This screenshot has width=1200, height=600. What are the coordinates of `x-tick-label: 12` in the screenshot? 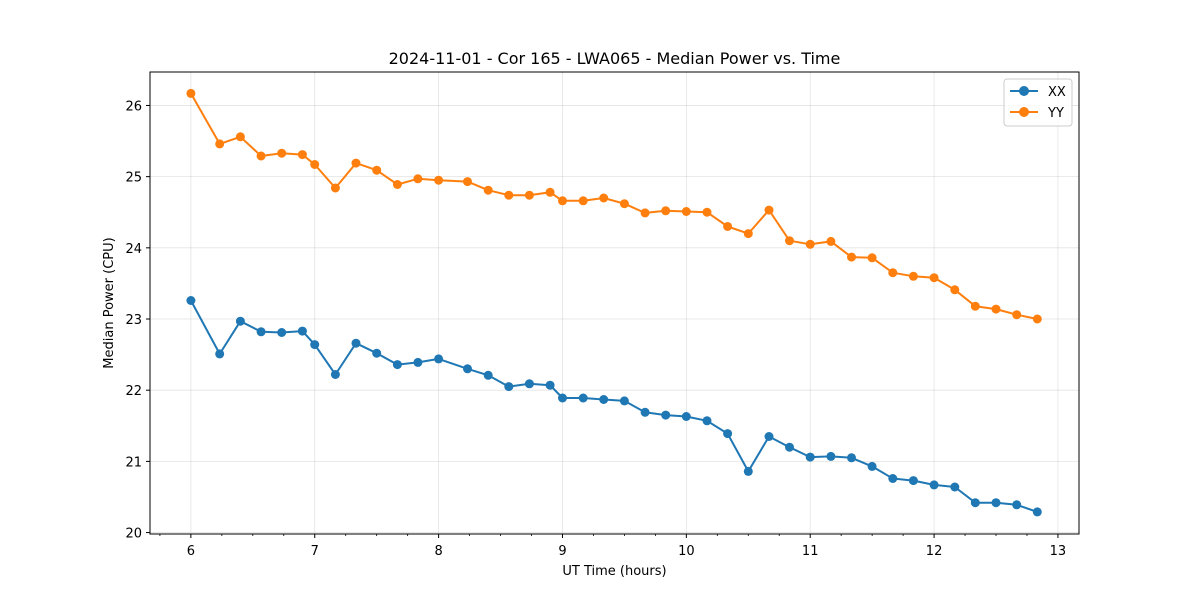 It's located at (934, 551).